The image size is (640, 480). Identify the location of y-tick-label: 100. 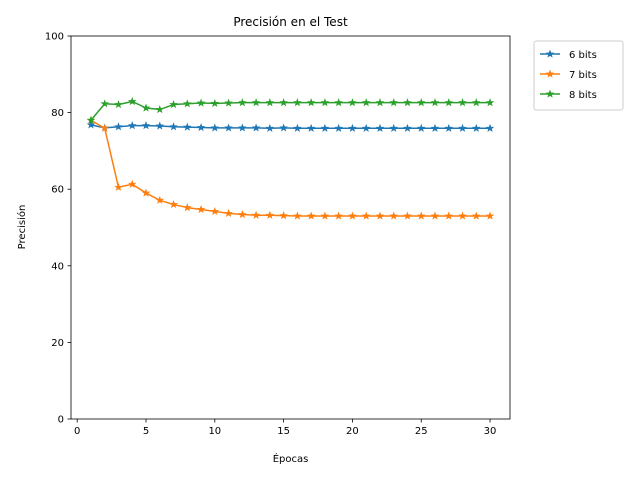
(54, 37).